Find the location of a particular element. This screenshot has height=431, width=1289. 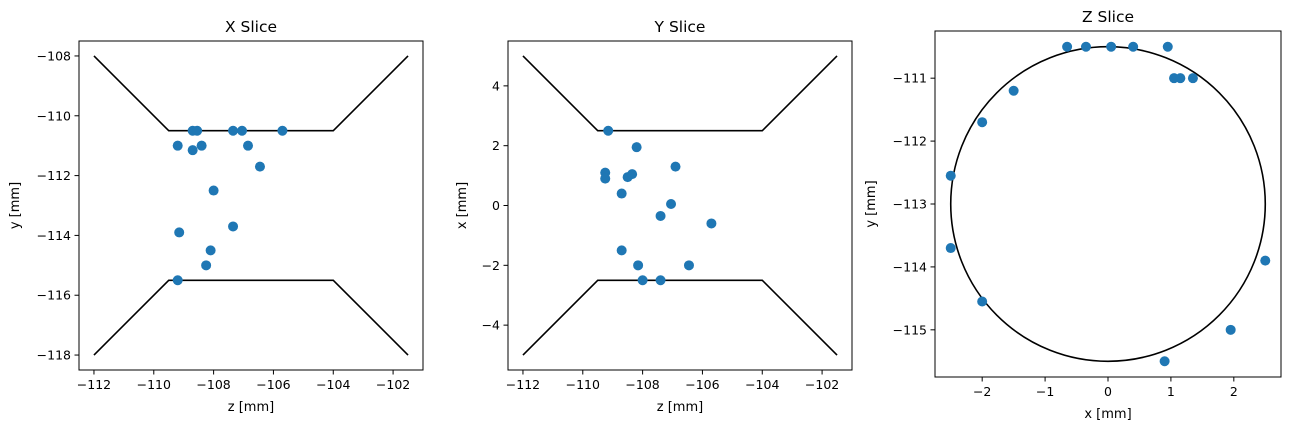

chart-title: X Slice is located at coordinates (251, 27).